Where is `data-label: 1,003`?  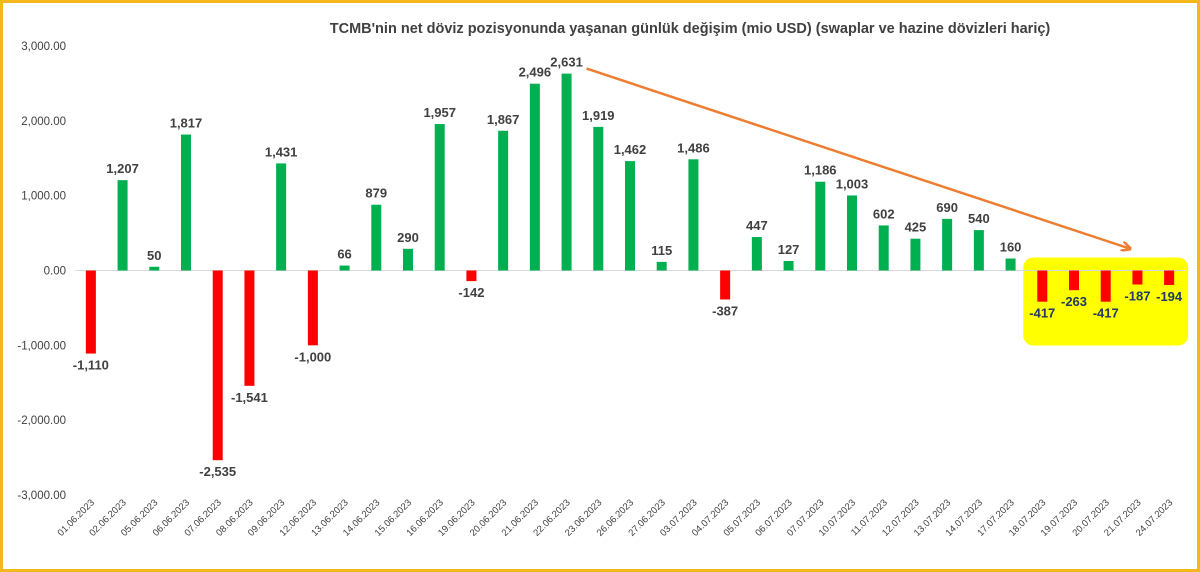 data-label: 1,003 is located at coordinates (852, 183).